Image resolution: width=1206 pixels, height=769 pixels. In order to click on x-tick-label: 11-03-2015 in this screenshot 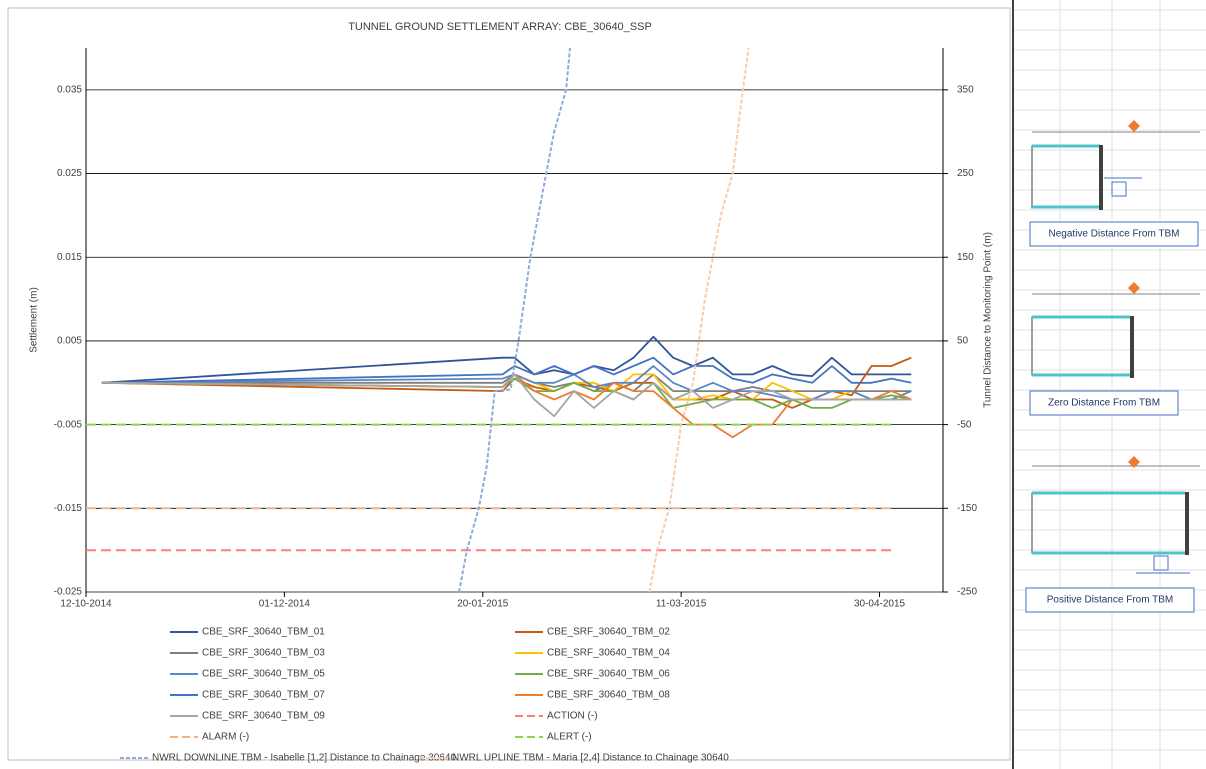, I will do `click(681, 604)`.